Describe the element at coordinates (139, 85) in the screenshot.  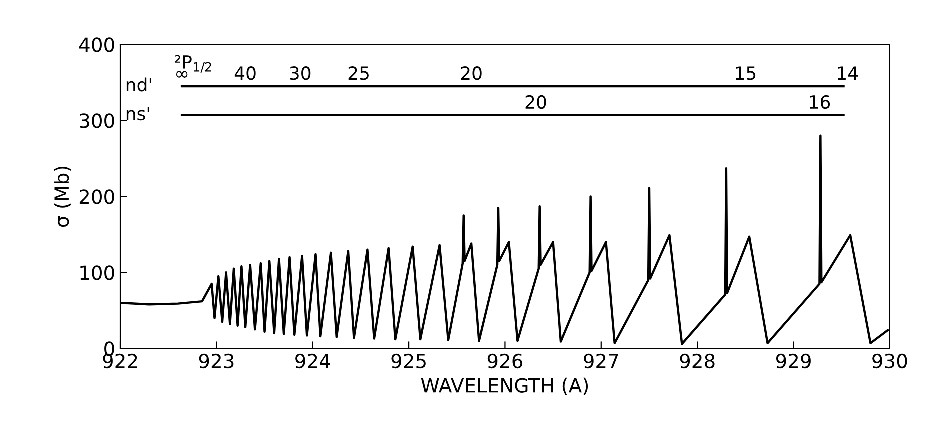
I see `ref-line-label: nd'` at that location.